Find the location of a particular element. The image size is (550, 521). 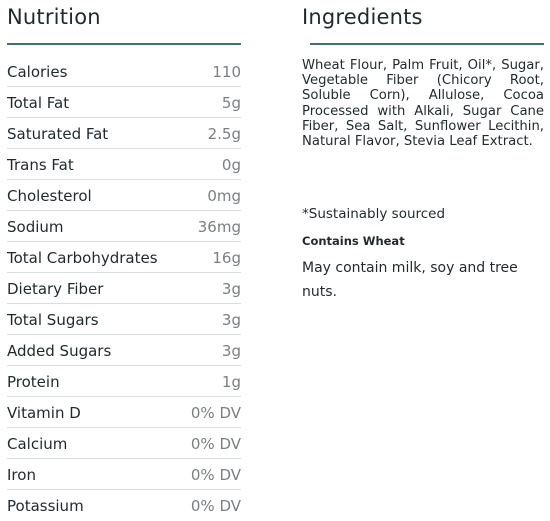

nutrition-row: Vitamin D 0% DV is located at coordinates (124, 412).